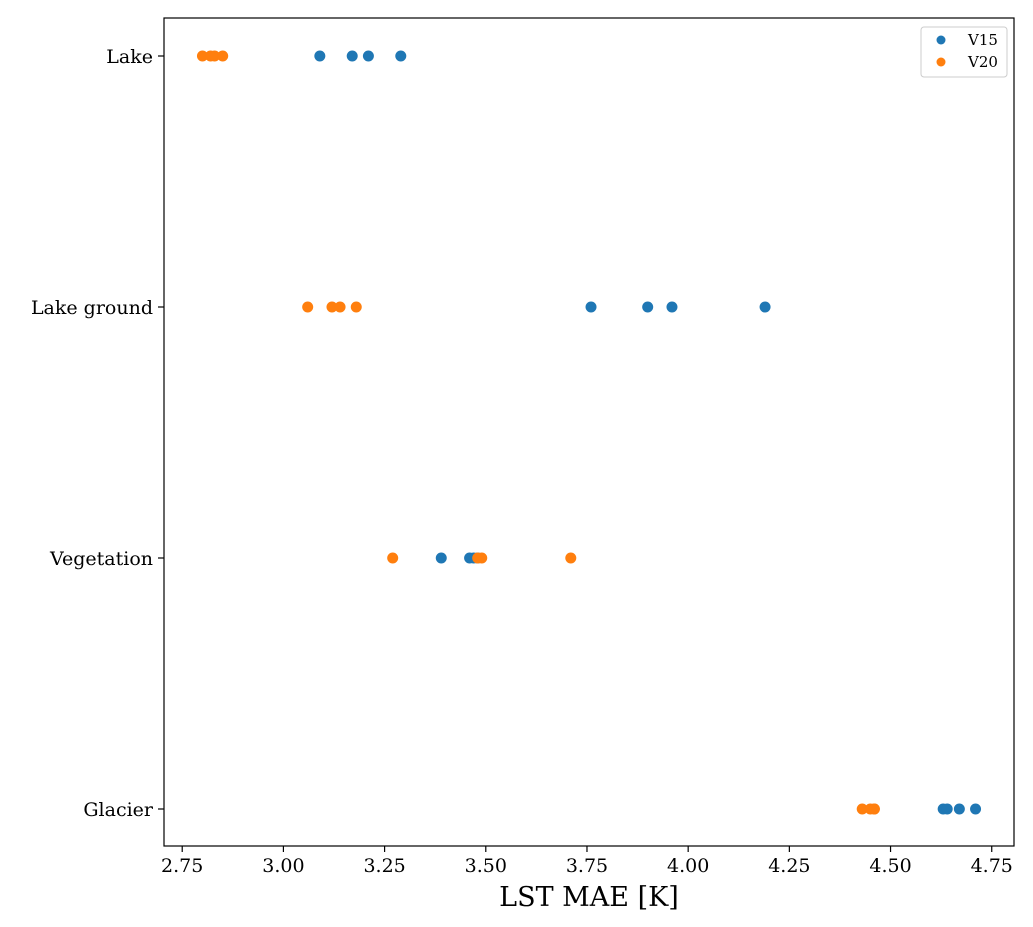 Image resolution: width=1033 pixels, height=927 pixels. Describe the element at coordinates (992, 866) in the screenshot. I see `x-tick-label: 4.75` at that location.